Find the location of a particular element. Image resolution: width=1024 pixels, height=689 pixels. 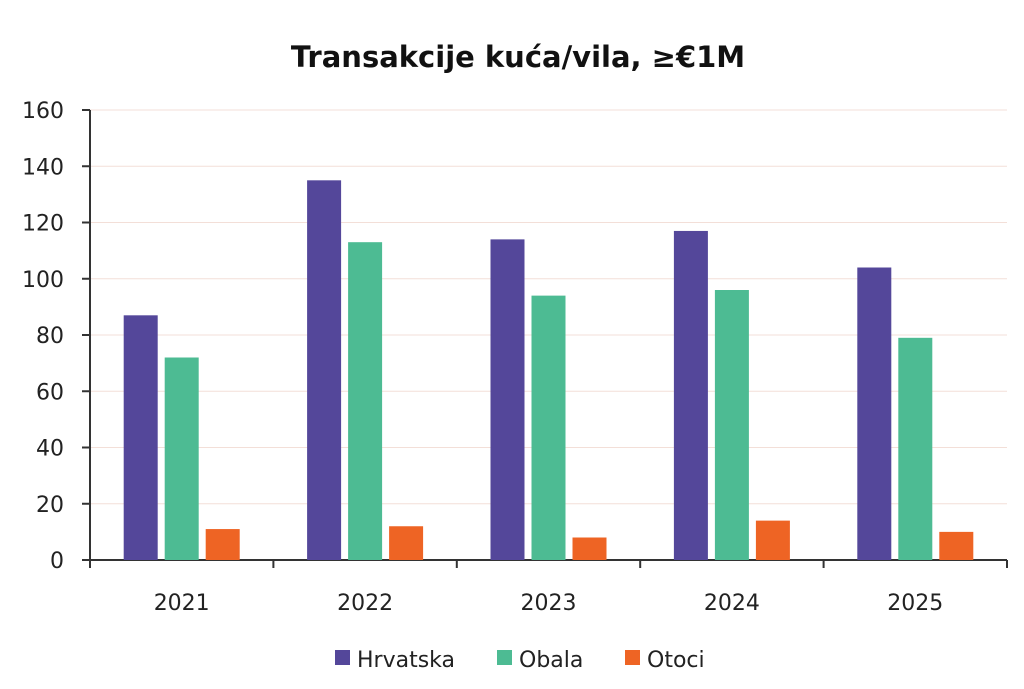

y-tick-label: 160 is located at coordinates (43, 111).